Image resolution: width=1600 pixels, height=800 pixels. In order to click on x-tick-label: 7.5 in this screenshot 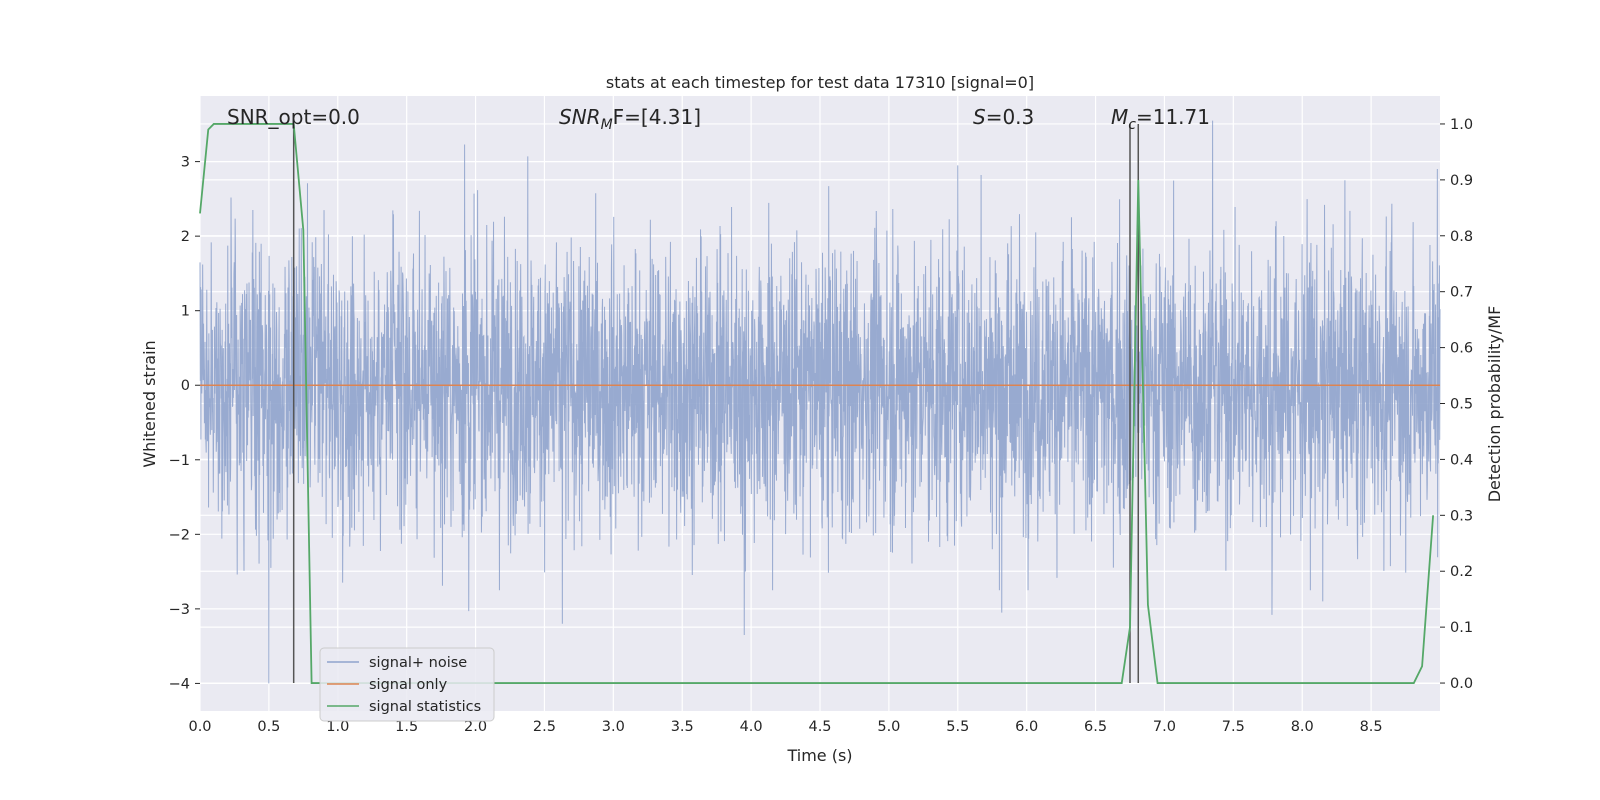, I will do `click(1233, 727)`.